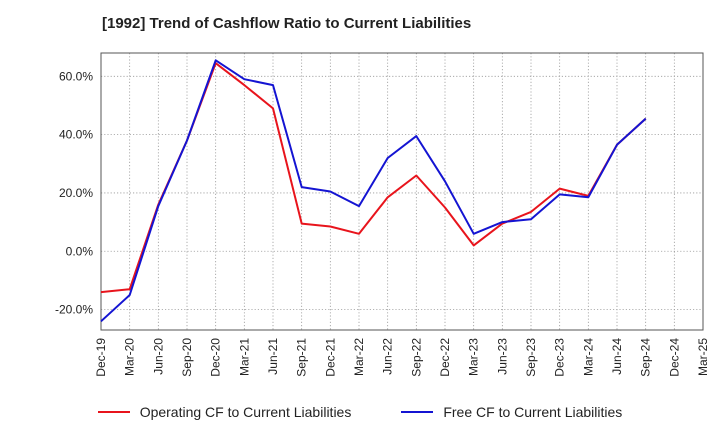 This screenshot has width=720, height=440. What do you see at coordinates (388, 356) in the screenshot?
I see `x-tick-label: Jun-22` at bounding box center [388, 356].